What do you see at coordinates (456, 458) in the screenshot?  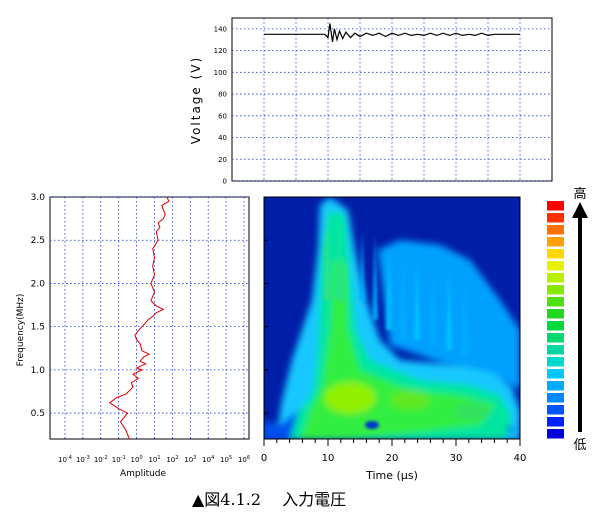 I see `heatmap-x-tick-label: 30` at bounding box center [456, 458].